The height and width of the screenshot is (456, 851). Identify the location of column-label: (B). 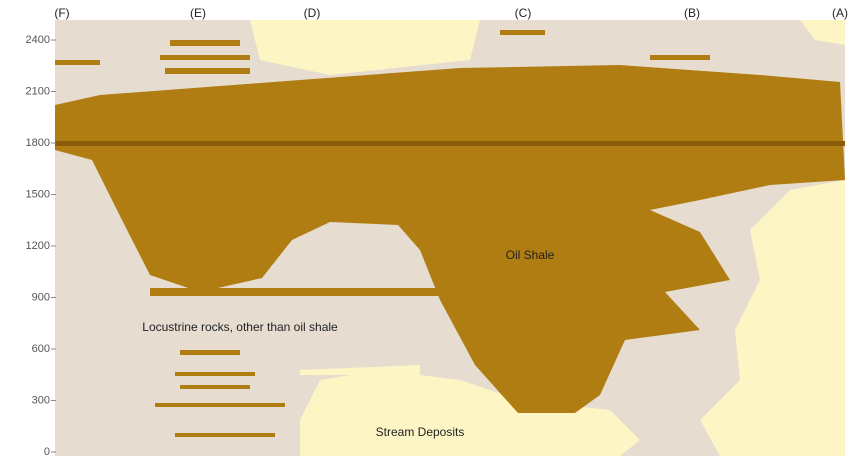
(692, 13).